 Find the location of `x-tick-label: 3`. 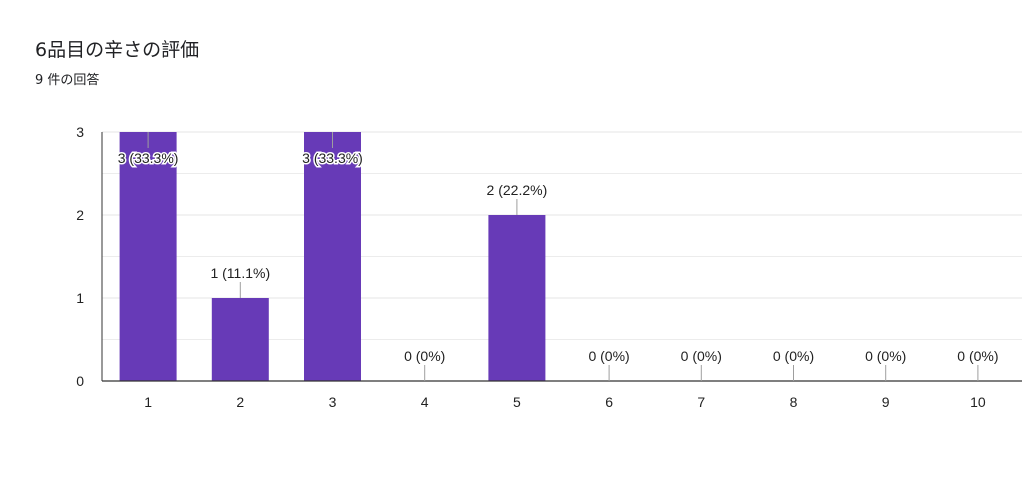

x-tick-label: 3 is located at coordinates (333, 402).